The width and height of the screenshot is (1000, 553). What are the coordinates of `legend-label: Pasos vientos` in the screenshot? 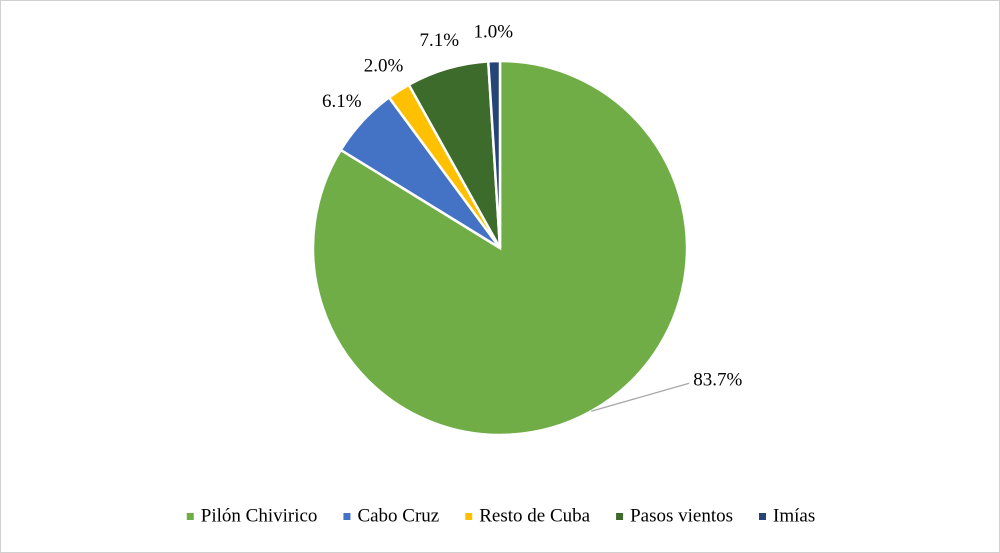 It's located at (681, 515).